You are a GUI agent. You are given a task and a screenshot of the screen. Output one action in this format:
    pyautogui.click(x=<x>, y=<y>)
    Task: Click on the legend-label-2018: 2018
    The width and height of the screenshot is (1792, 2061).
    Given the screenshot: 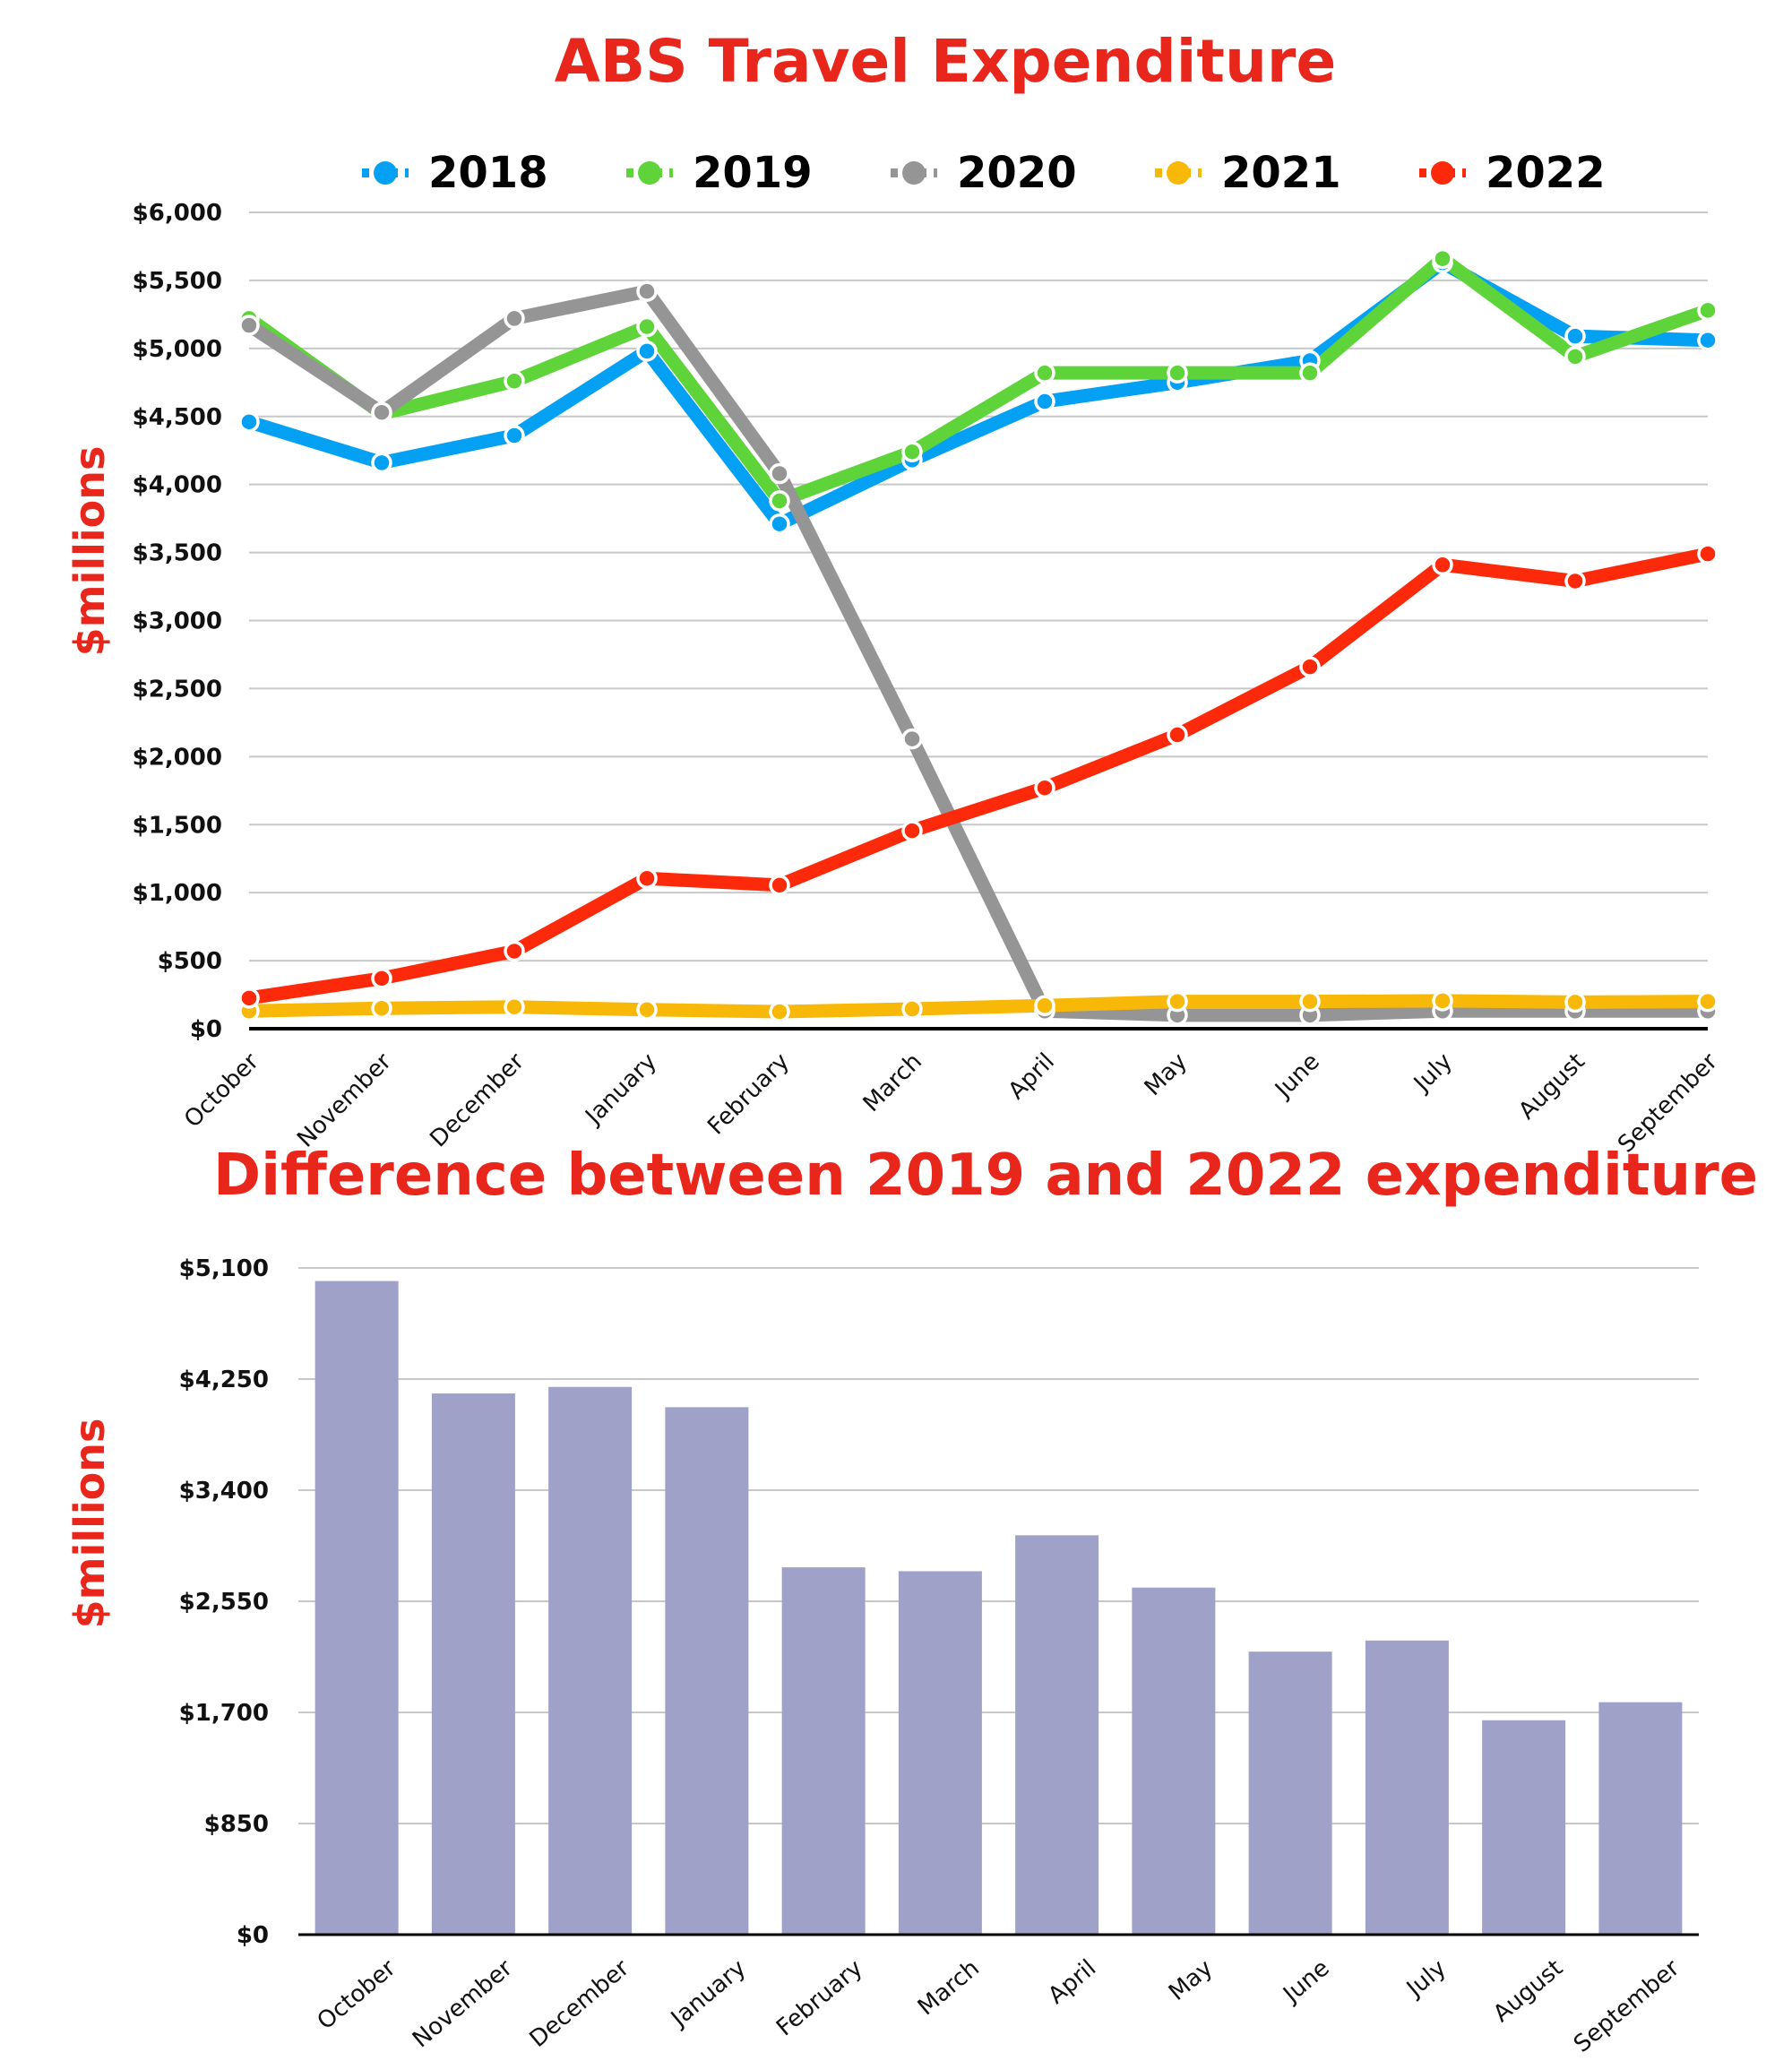 What is the action you would take?
    pyautogui.click(x=488, y=173)
    